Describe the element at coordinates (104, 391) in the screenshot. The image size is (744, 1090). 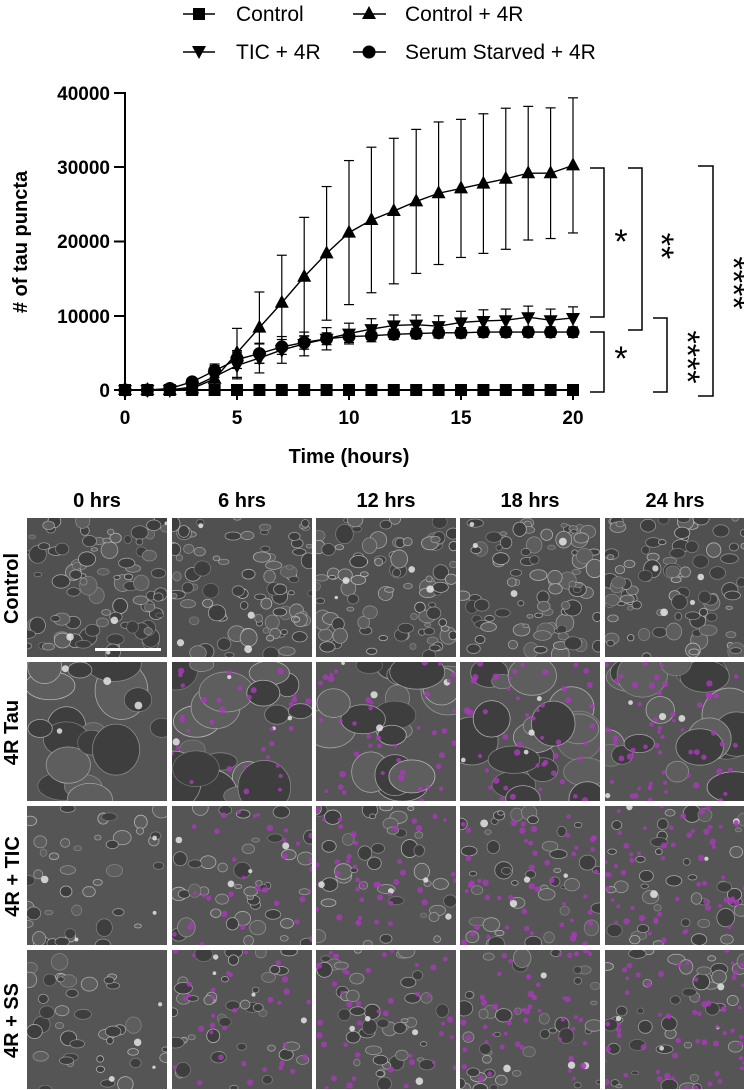
I see `y-tick-label: 0` at that location.